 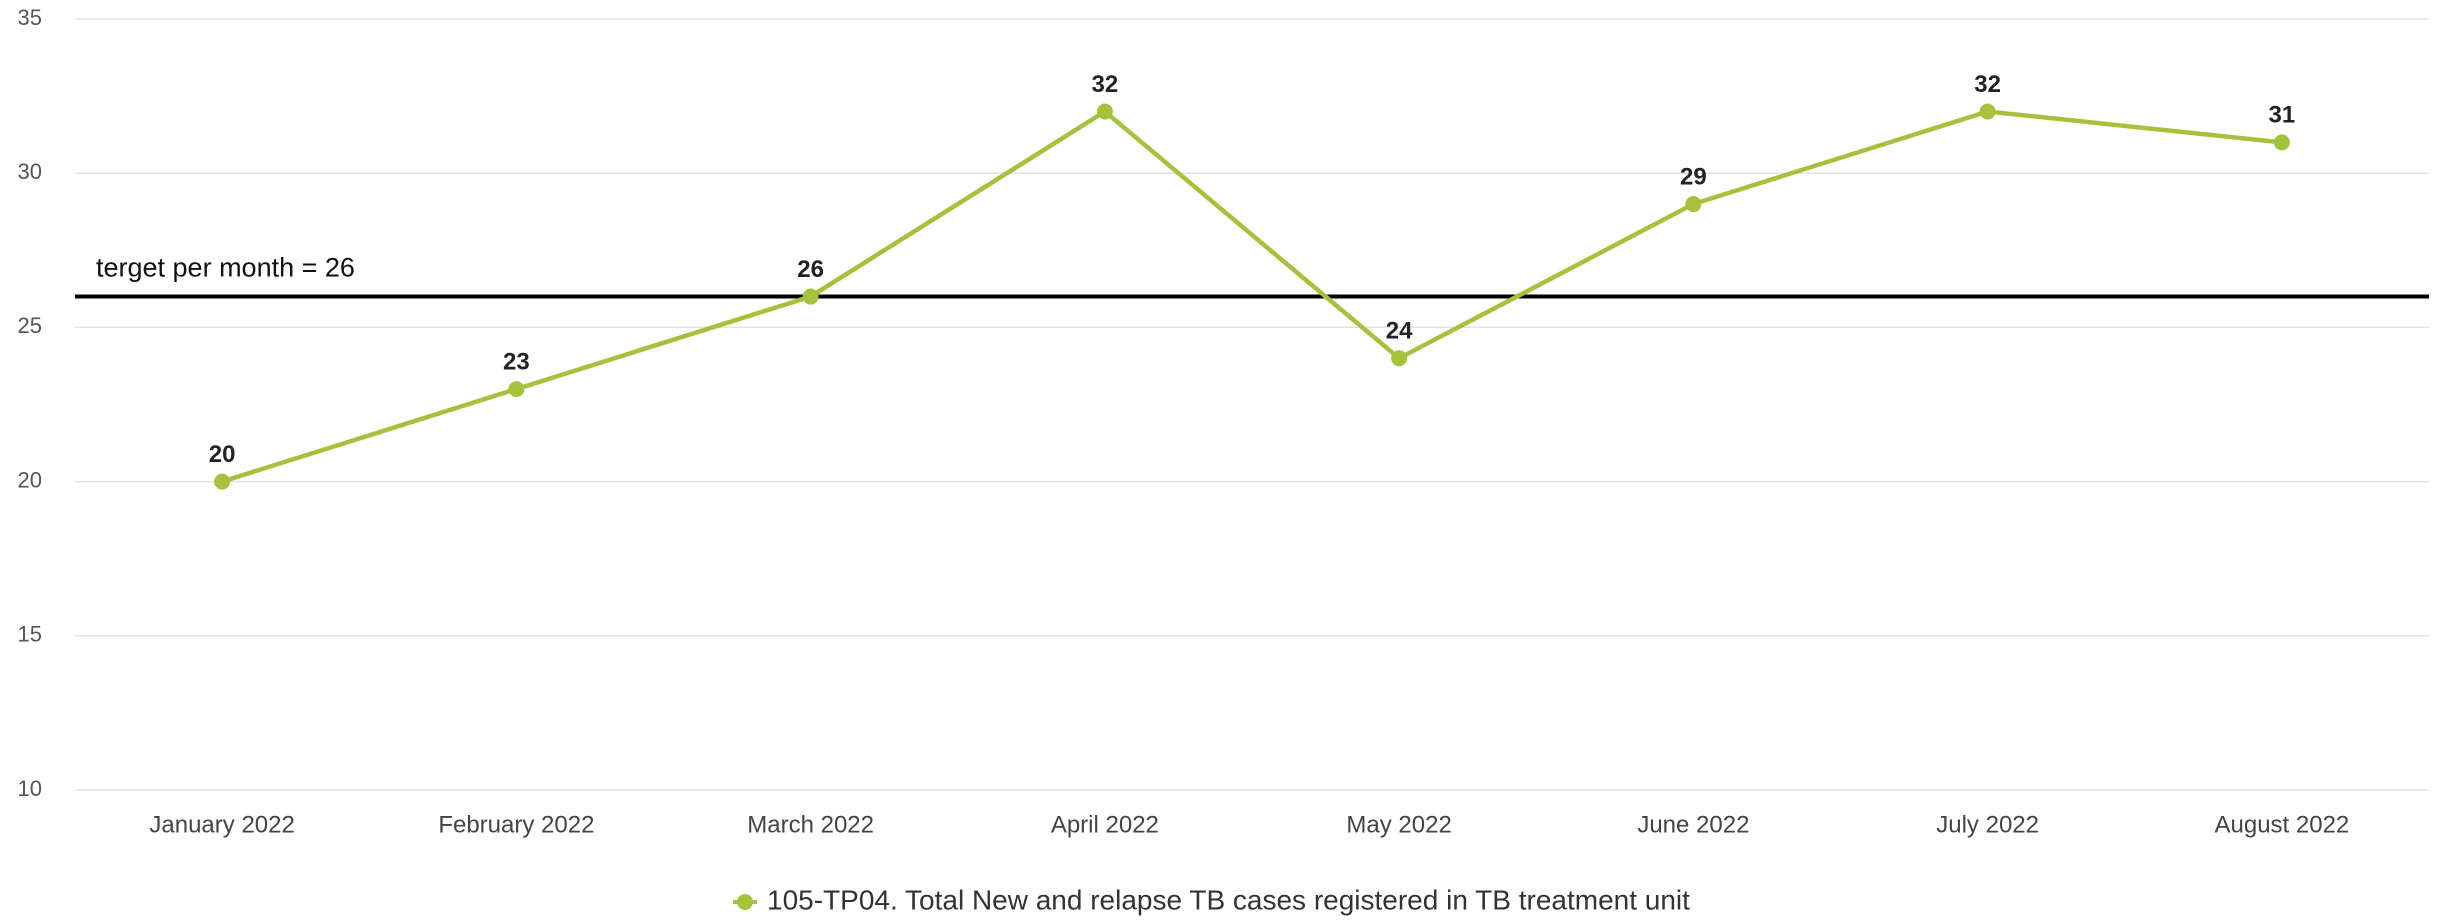 What do you see at coordinates (810, 269) in the screenshot?
I see `data-label: 26` at bounding box center [810, 269].